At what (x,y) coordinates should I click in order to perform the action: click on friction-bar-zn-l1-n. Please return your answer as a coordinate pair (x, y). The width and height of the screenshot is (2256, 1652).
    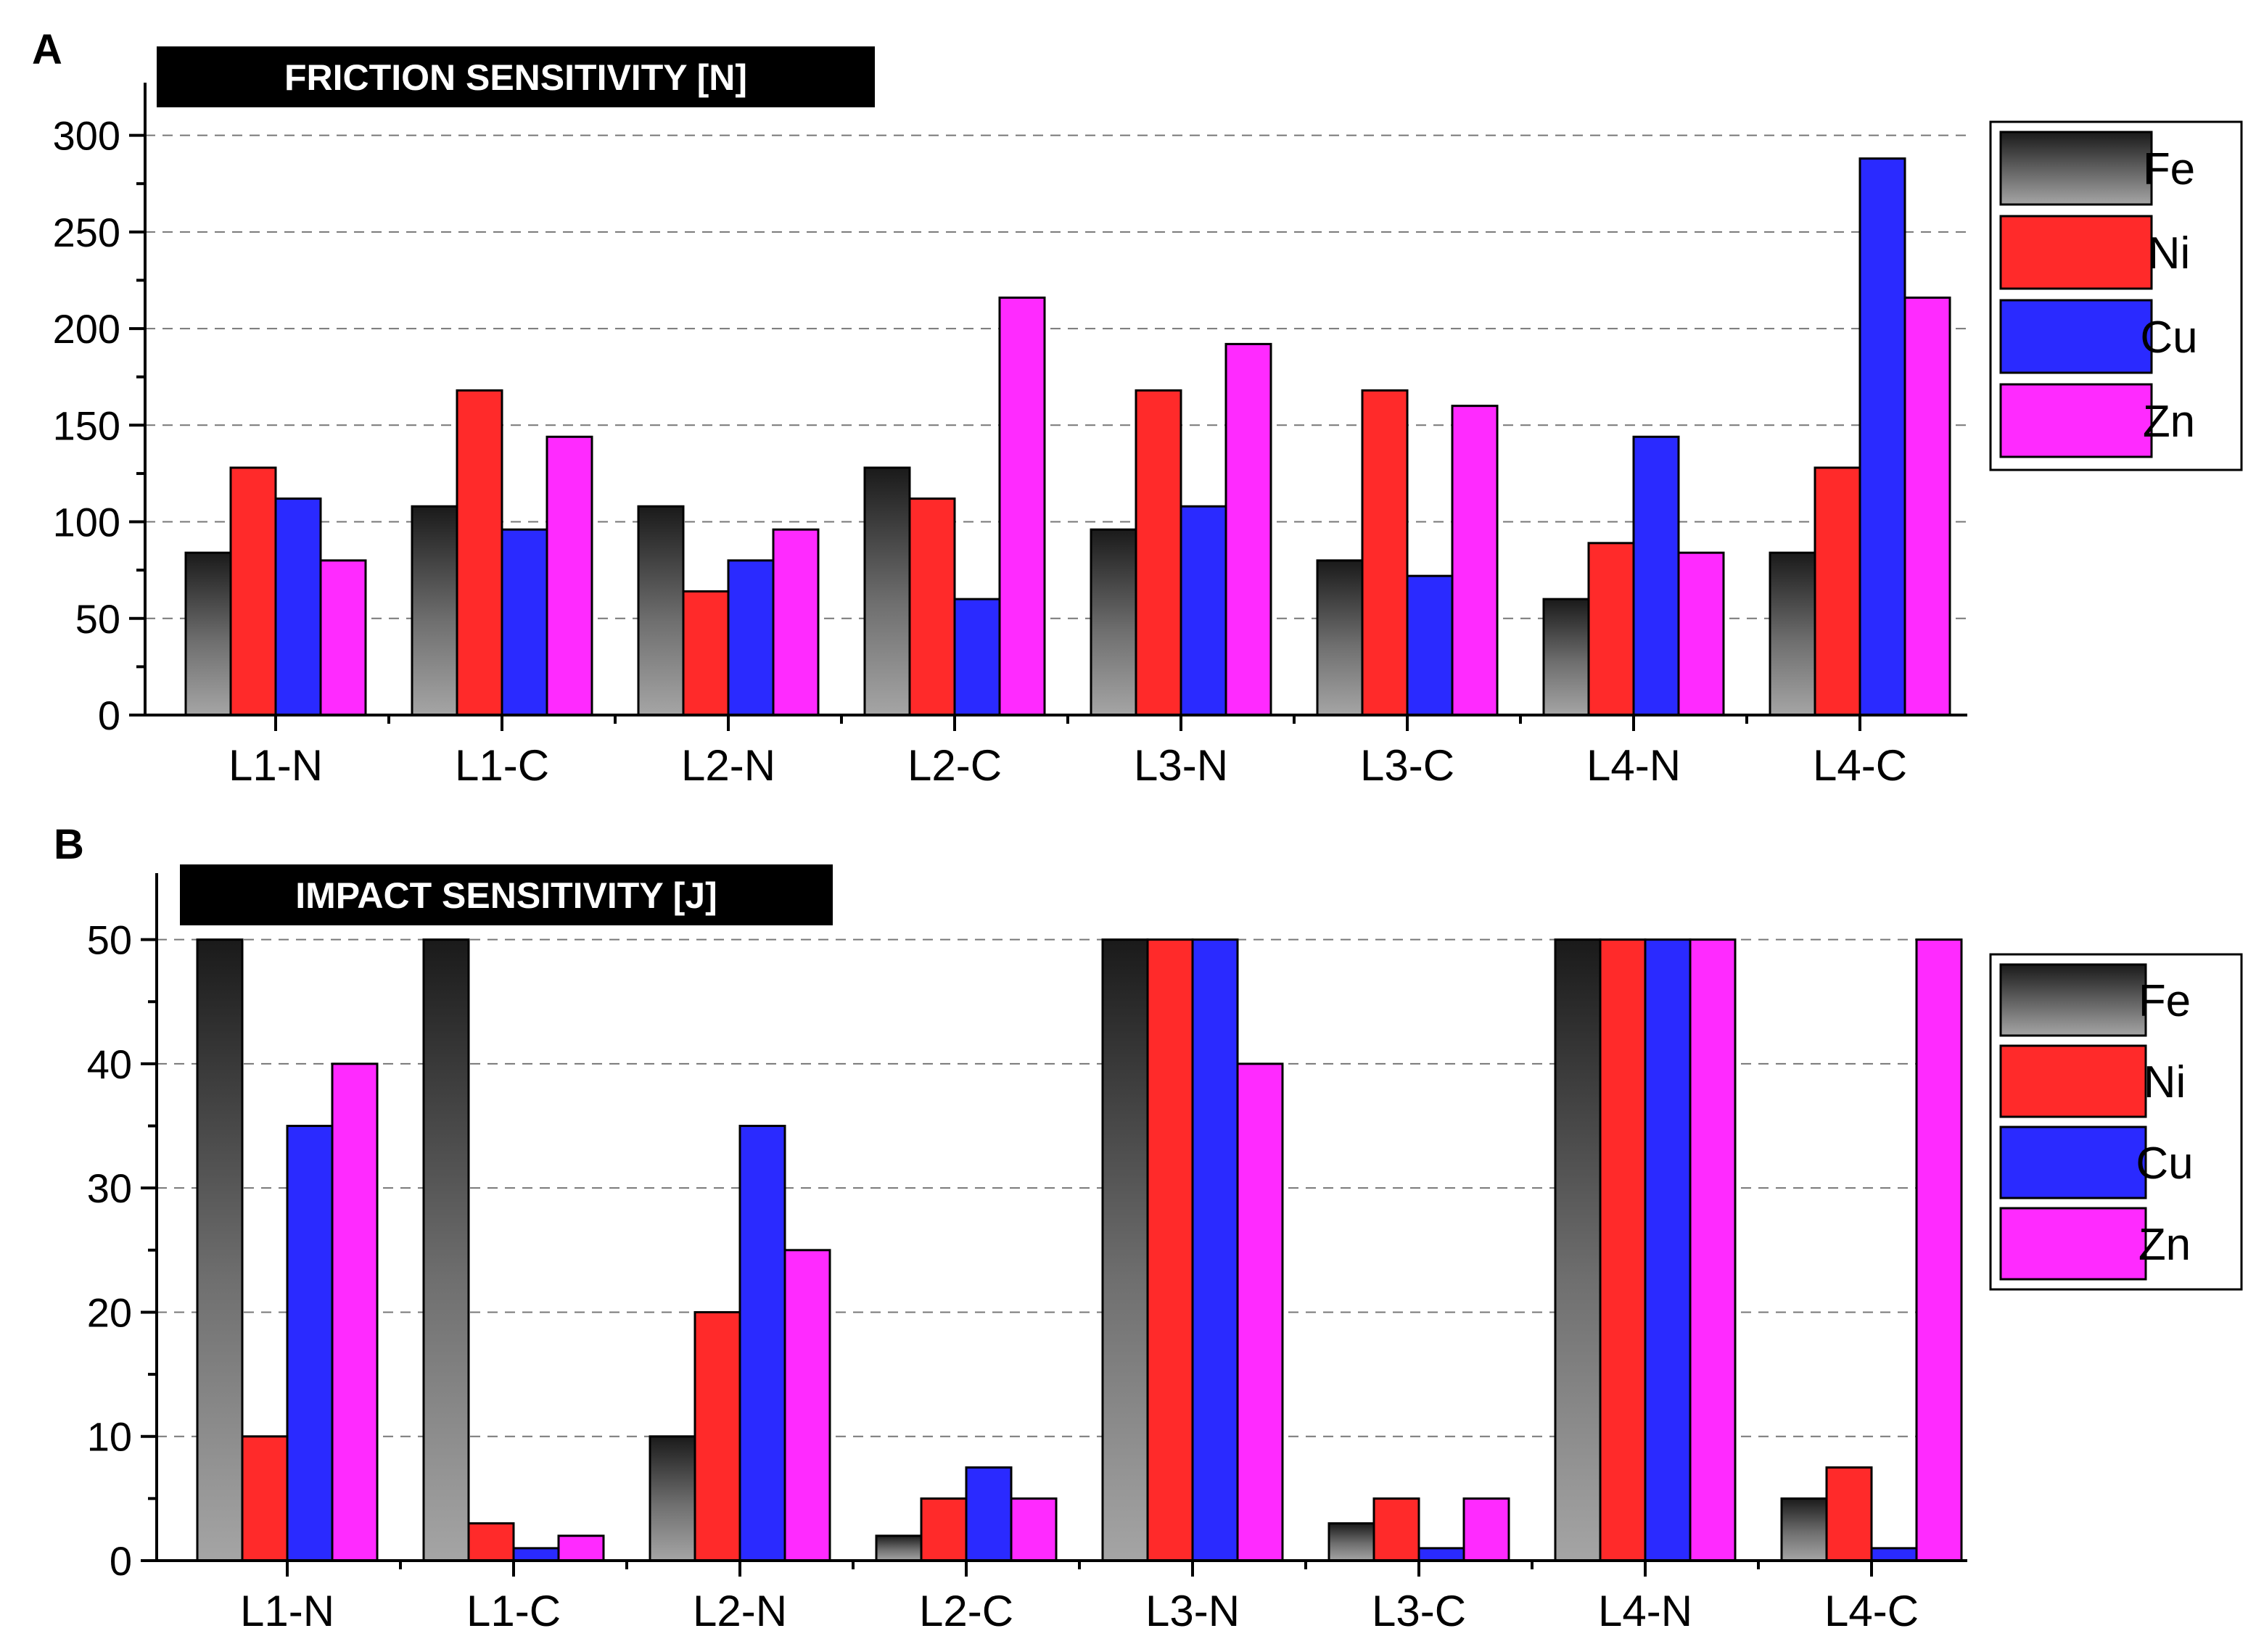
    Looking at the image, I should click on (343, 637).